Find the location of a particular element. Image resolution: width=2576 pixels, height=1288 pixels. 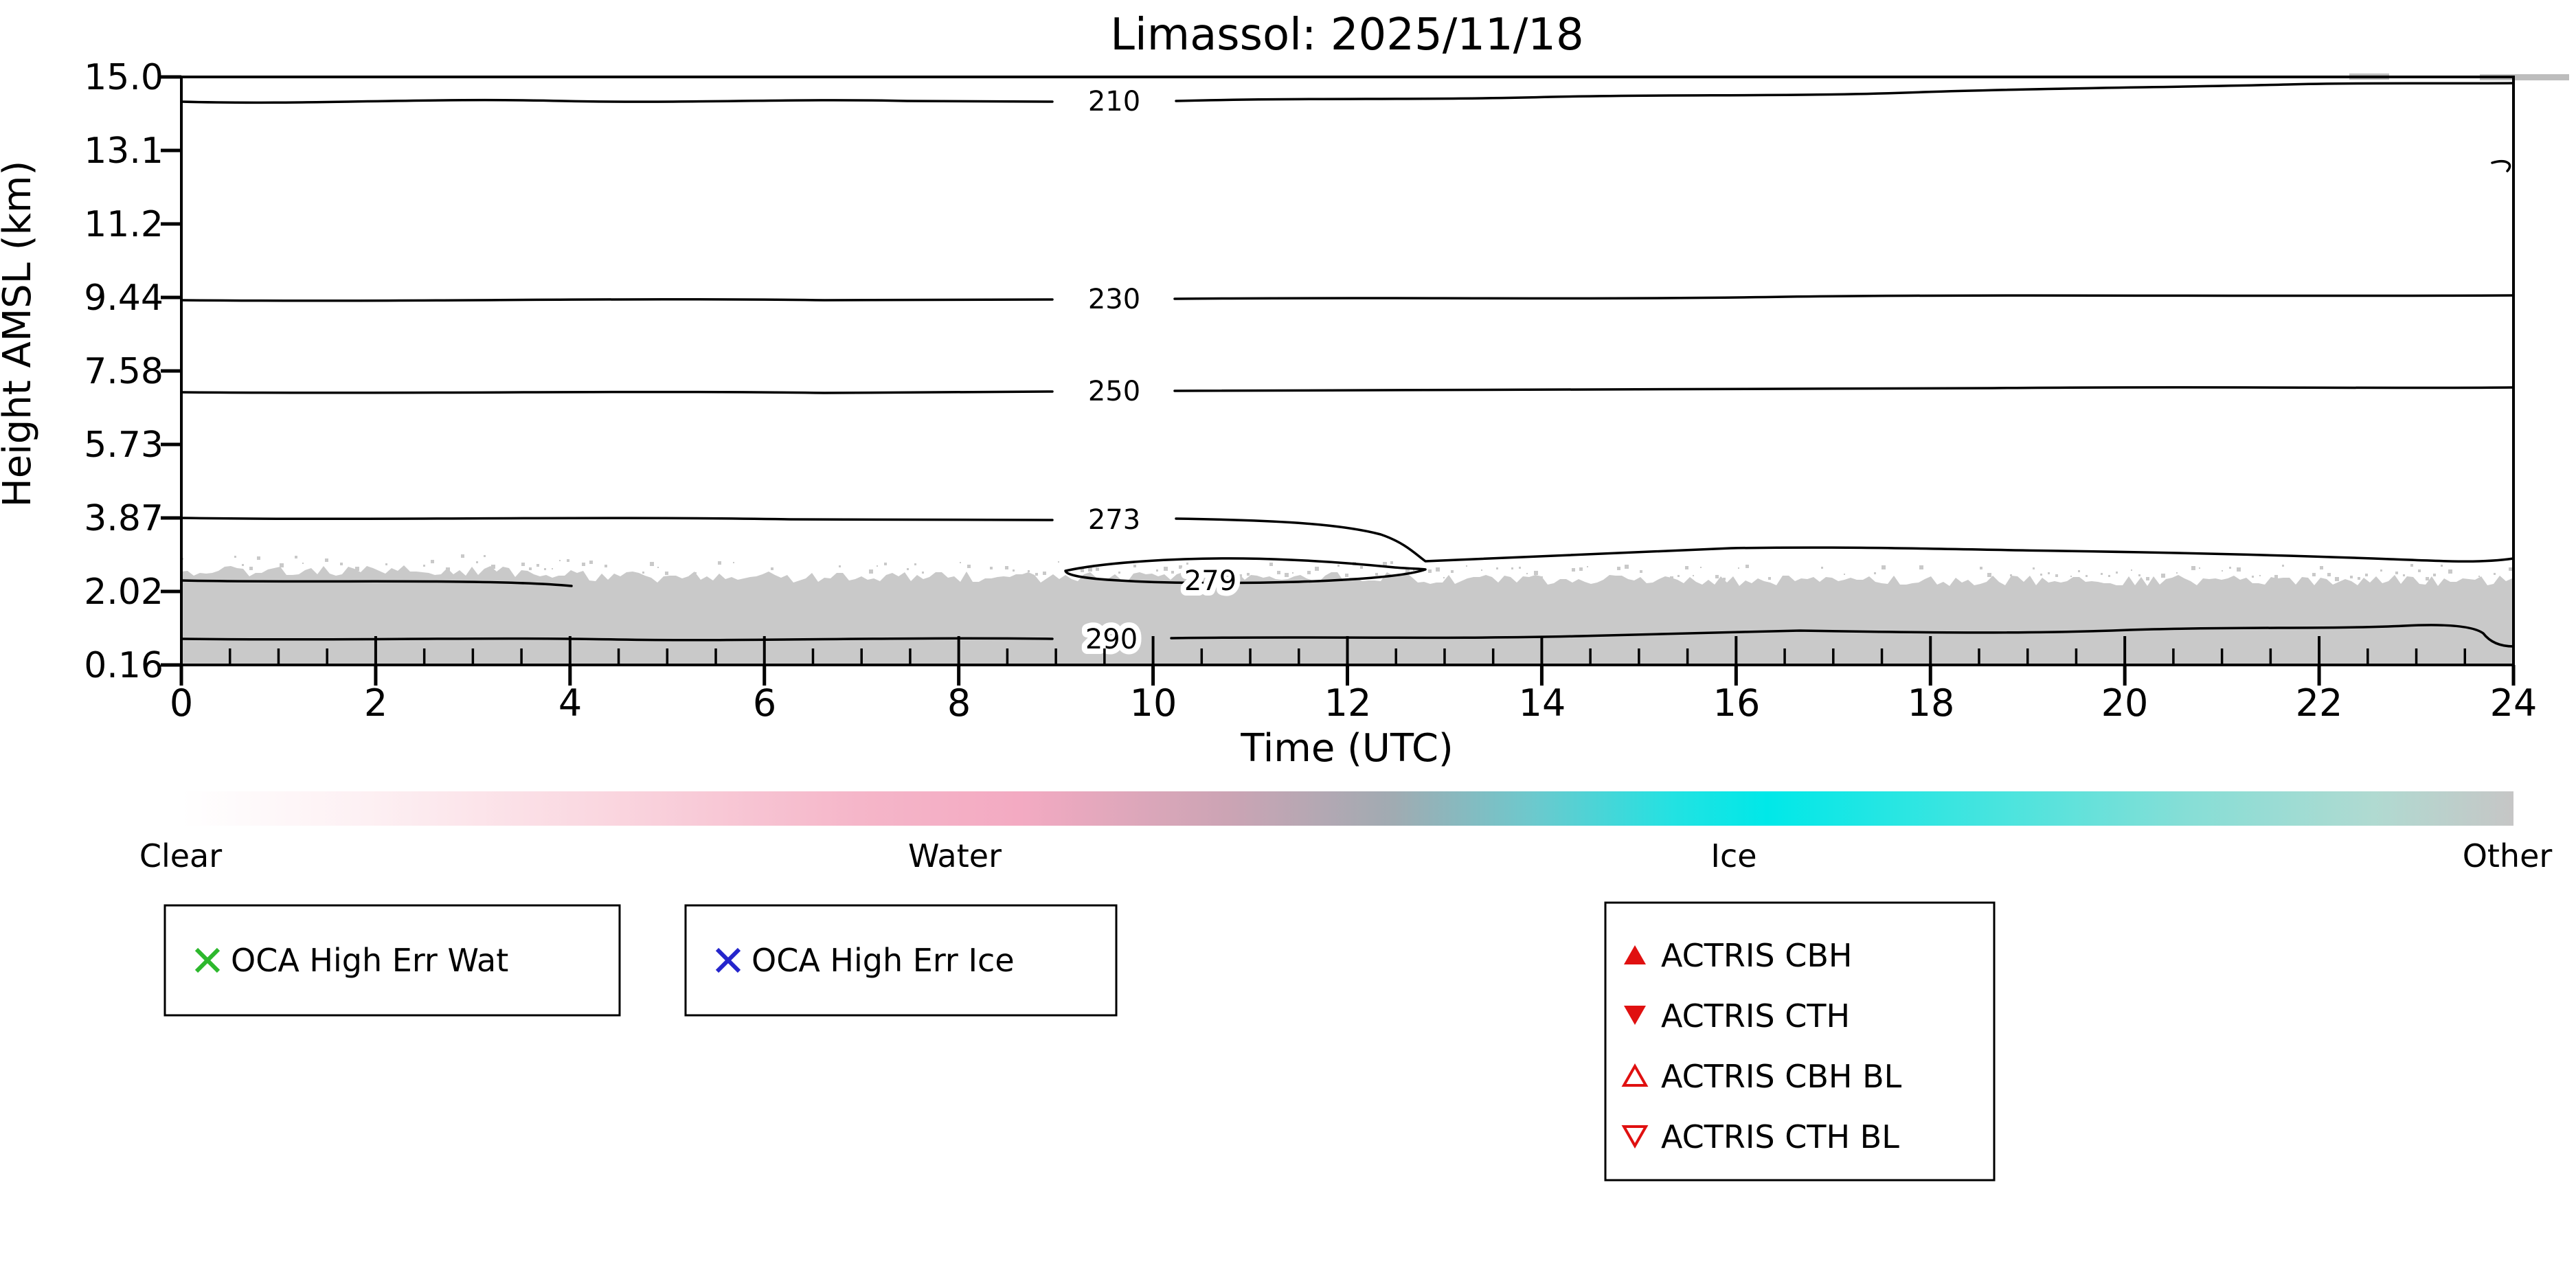

triangle-down-open-icon is located at coordinates (1635, 1137).